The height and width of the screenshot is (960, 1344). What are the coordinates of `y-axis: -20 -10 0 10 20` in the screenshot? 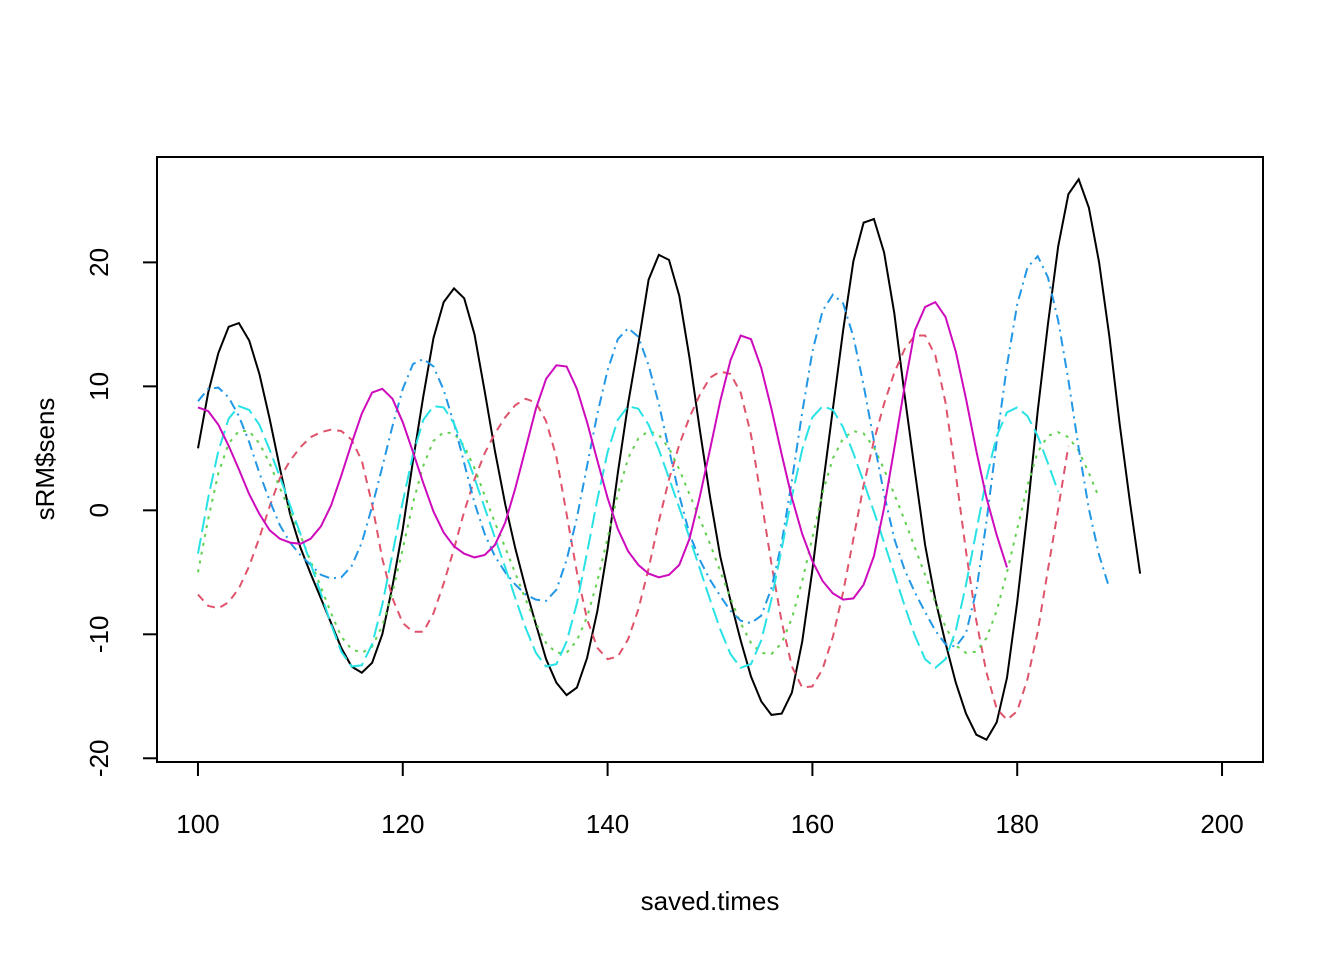 It's located at (121, 513).